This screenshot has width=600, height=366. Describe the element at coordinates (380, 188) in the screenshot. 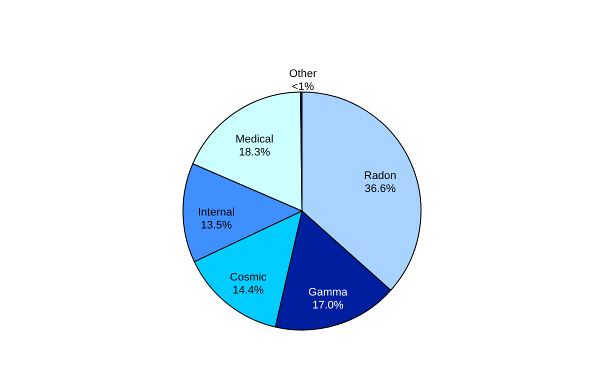

I see `data-label: 36.6%` at that location.